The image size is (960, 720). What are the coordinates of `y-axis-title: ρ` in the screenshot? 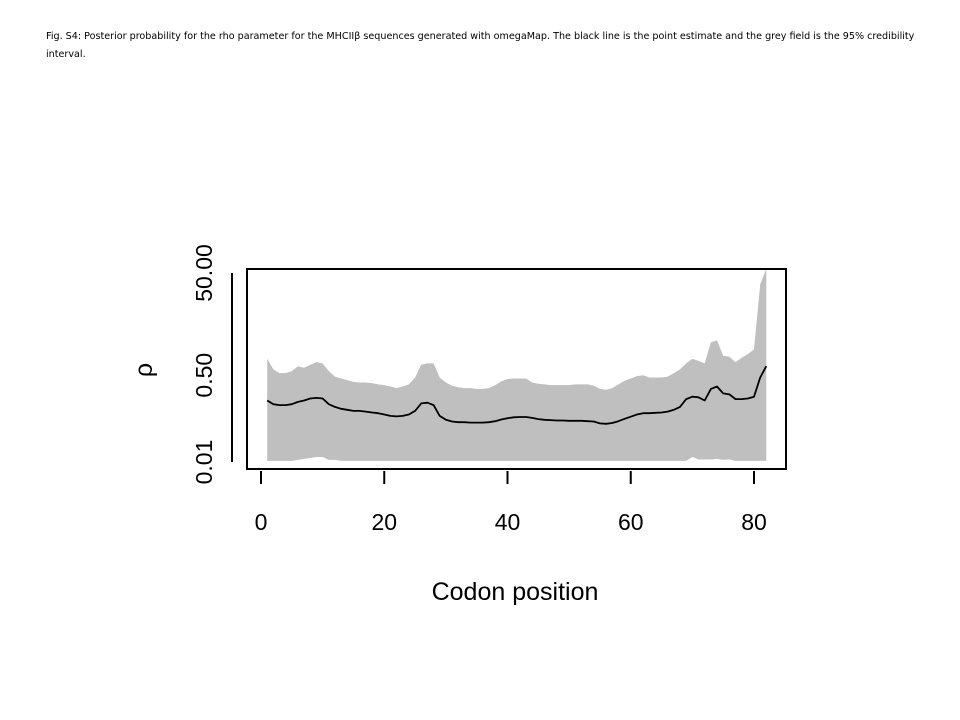 It's located at (144, 370).